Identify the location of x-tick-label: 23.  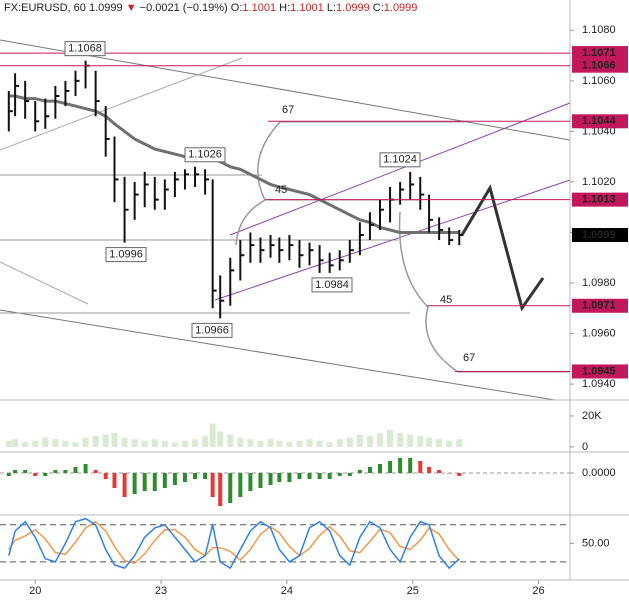
(161, 591).